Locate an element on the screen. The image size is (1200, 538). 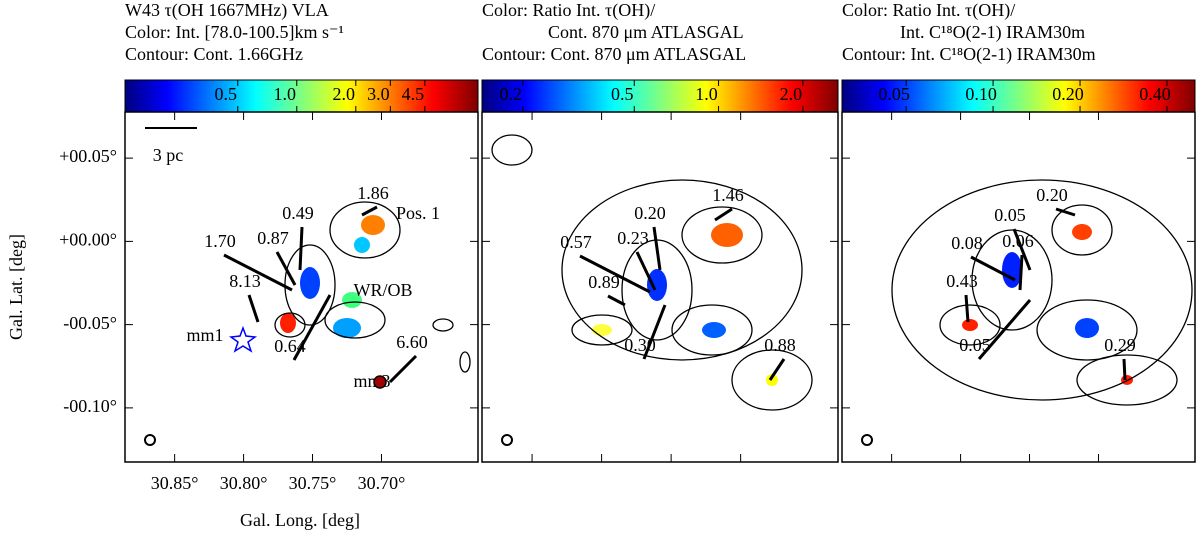
annotation: WR/OB is located at coordinates (382, 290).